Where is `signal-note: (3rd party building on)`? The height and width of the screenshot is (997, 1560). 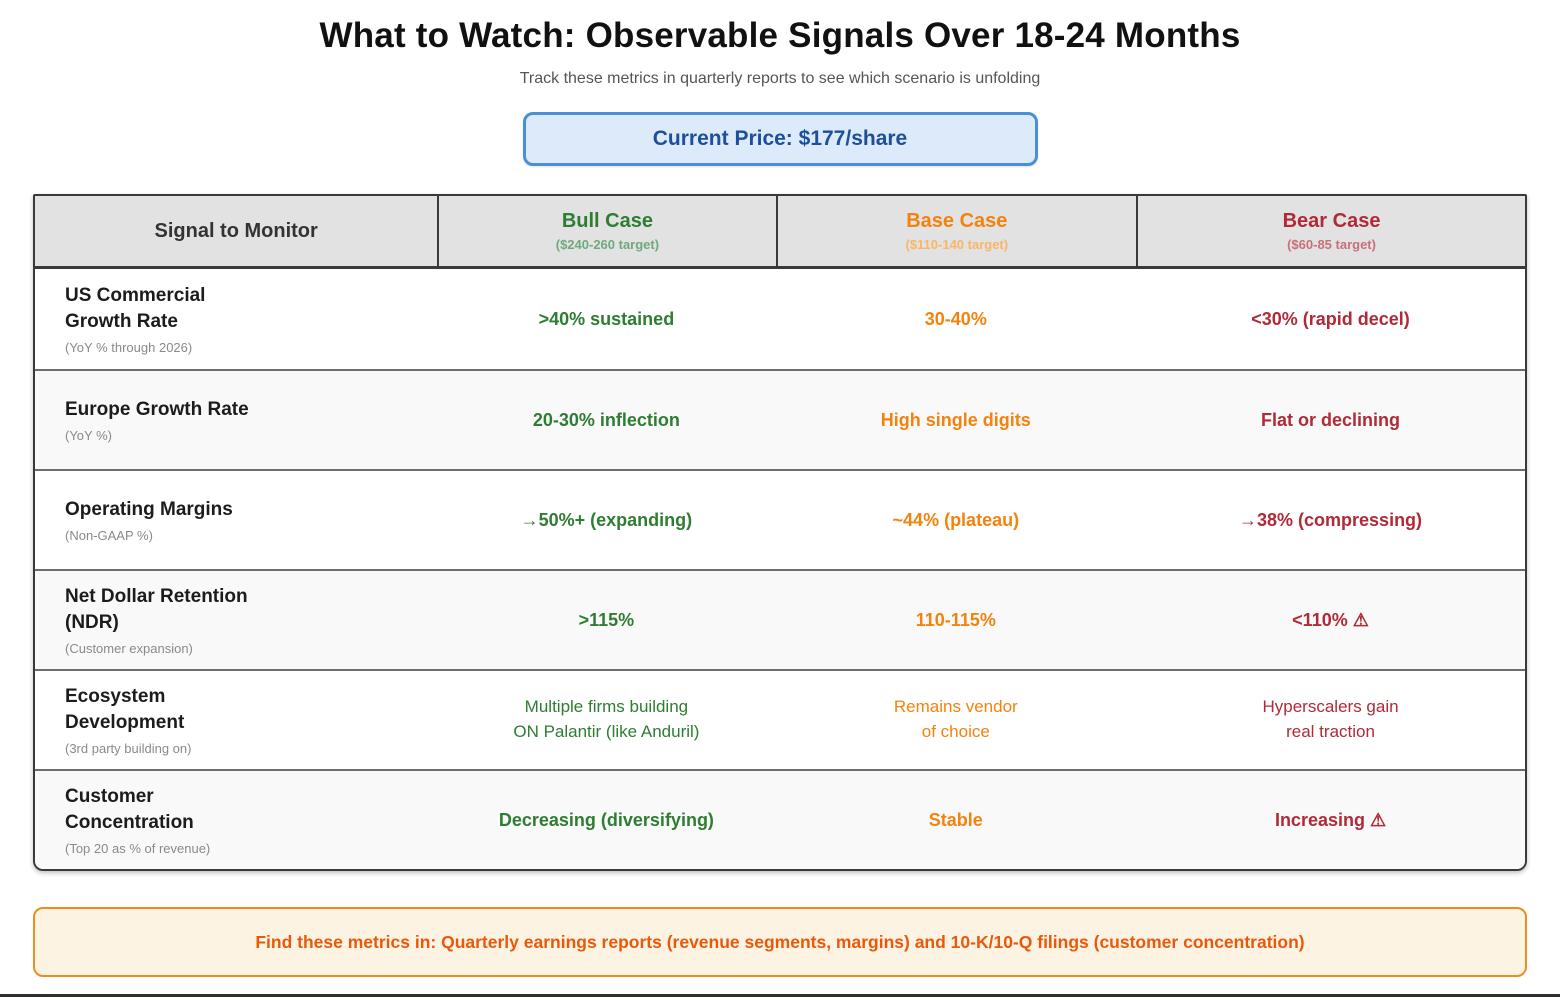 signal-note: (3rd party building on) is located at coordinates (128, 749).